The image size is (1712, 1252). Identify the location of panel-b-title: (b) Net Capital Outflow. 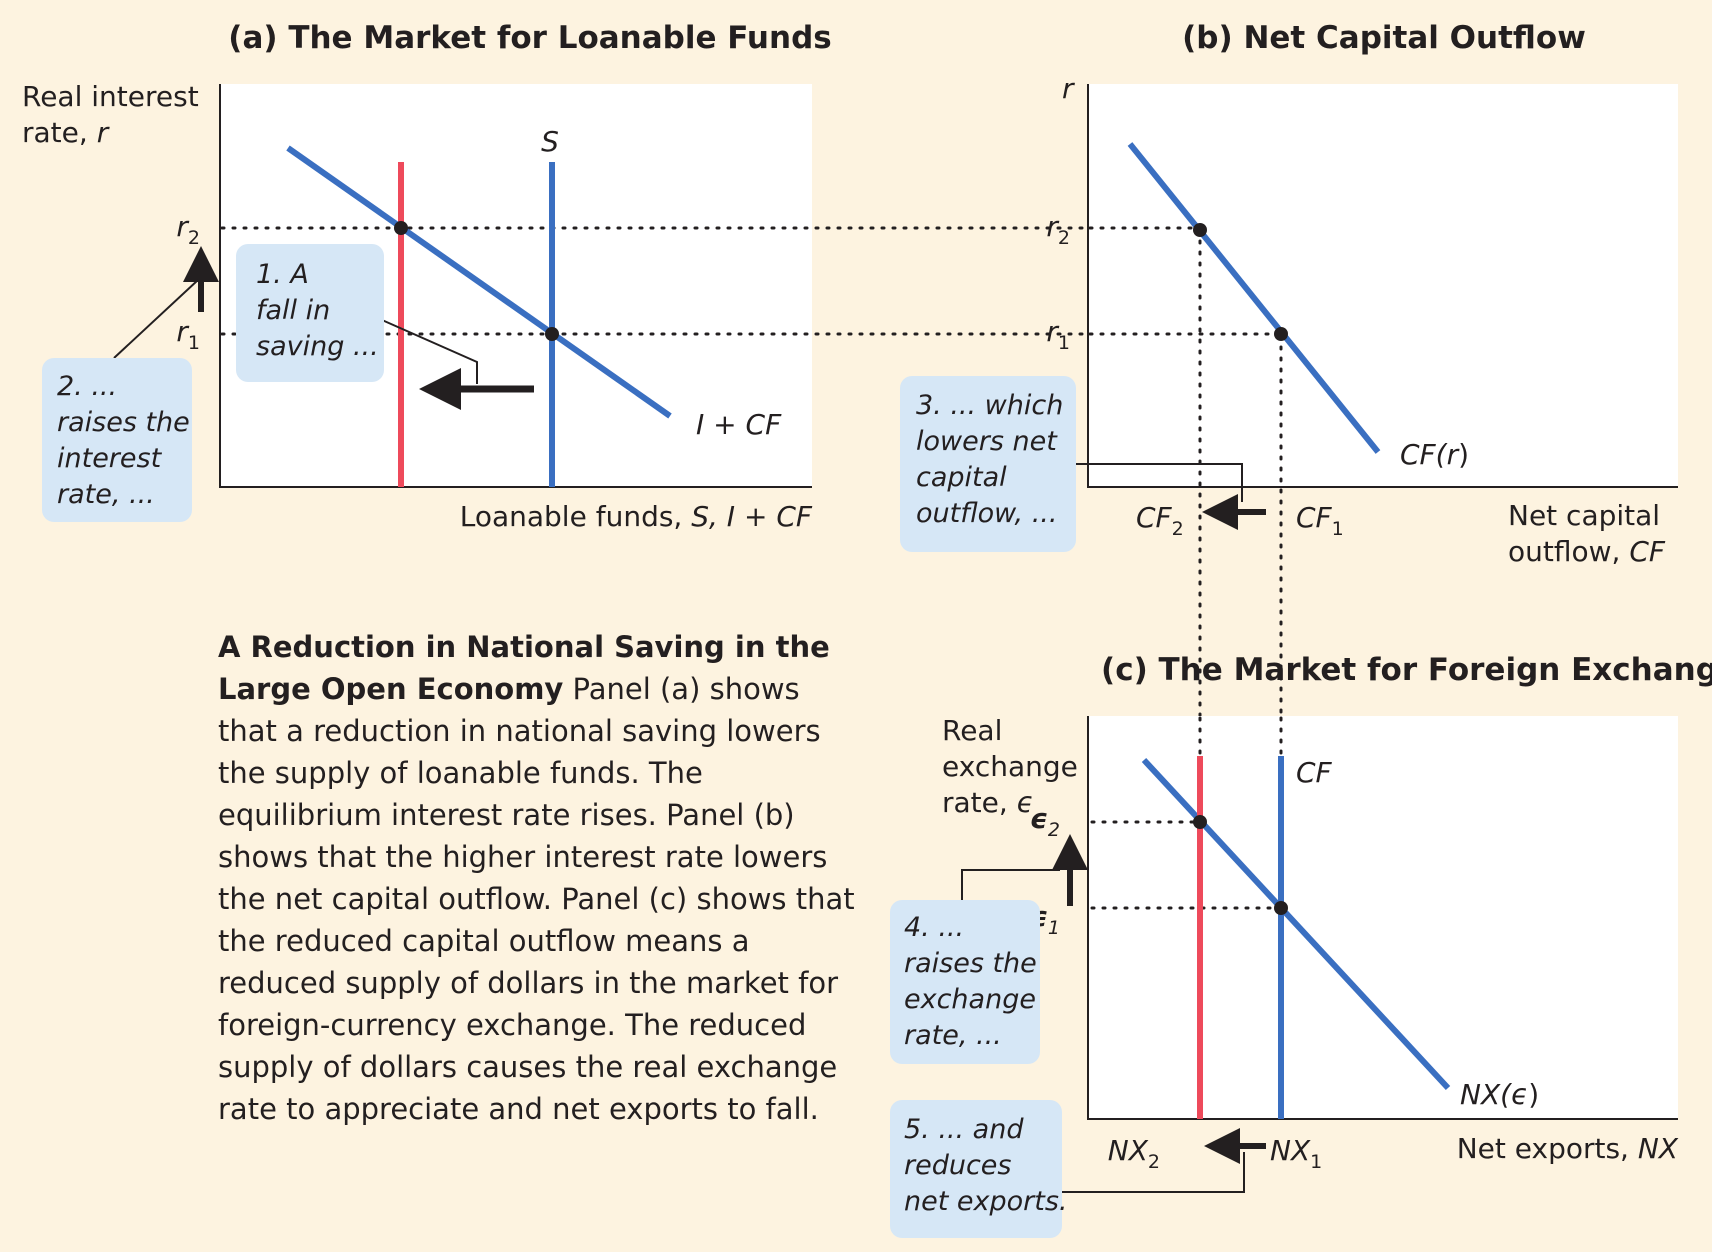
(1384, 38).